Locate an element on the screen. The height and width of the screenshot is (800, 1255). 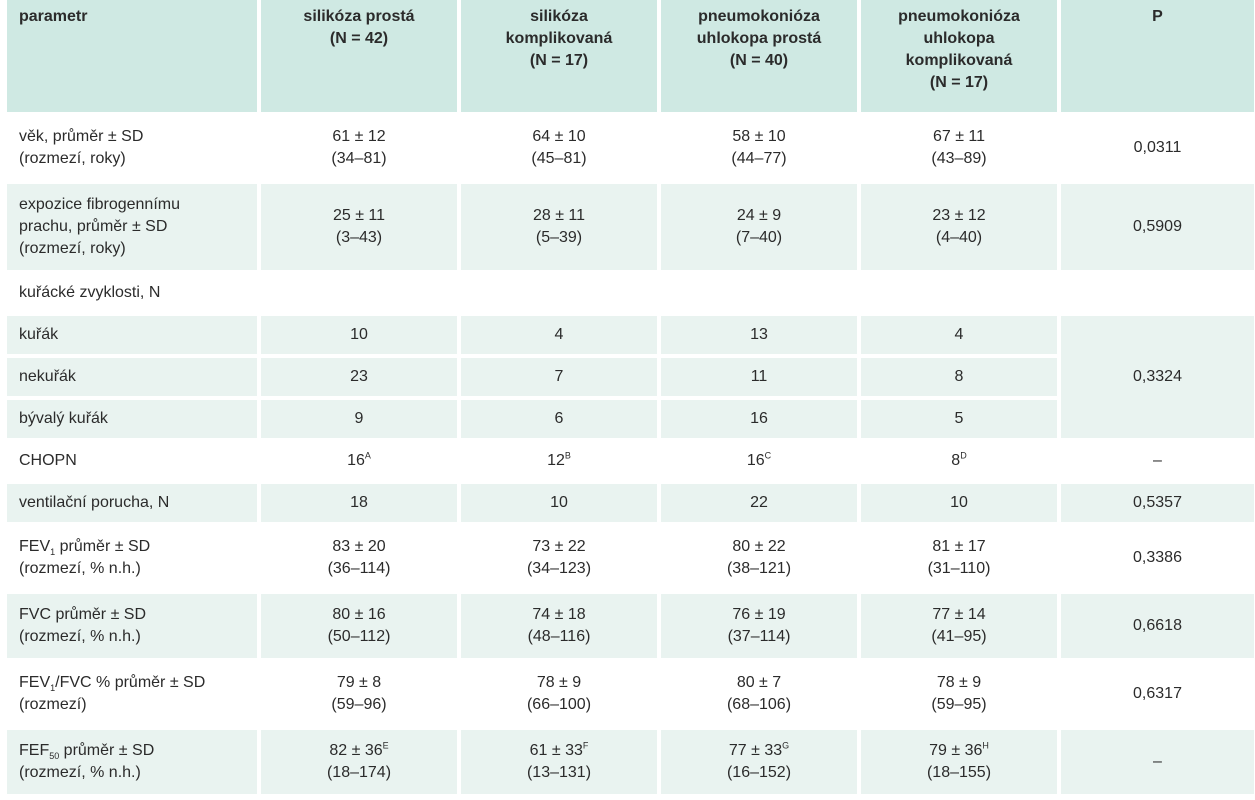
header-group-2: silikóza komplikovaná (N = 17) is located at coordinates (559, 56).